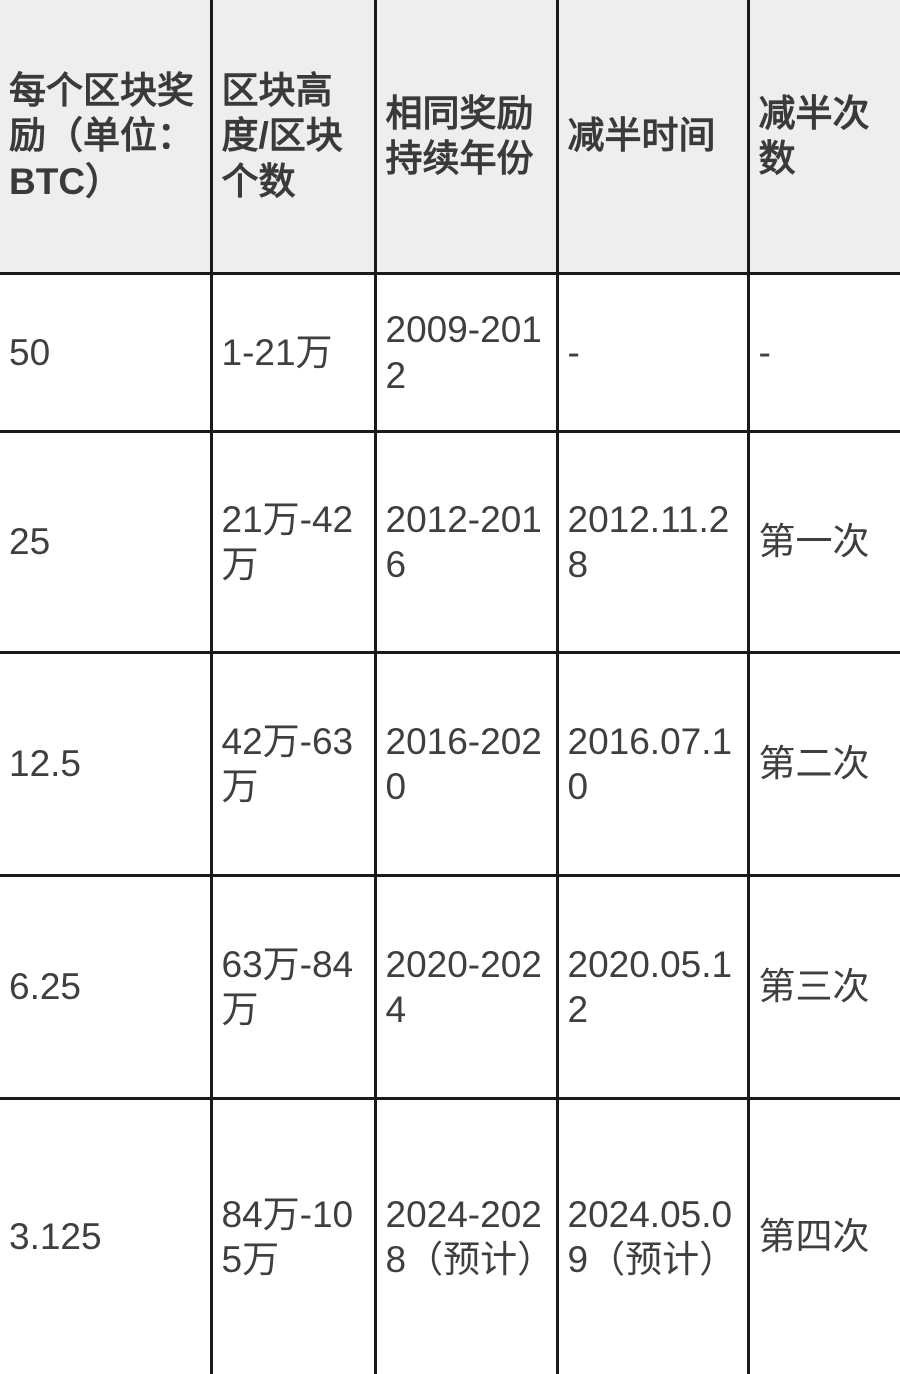 This screenshot has width=900, height=1374. I want to click on cell-block-height-value: 21万-42万, so click(294, 542).